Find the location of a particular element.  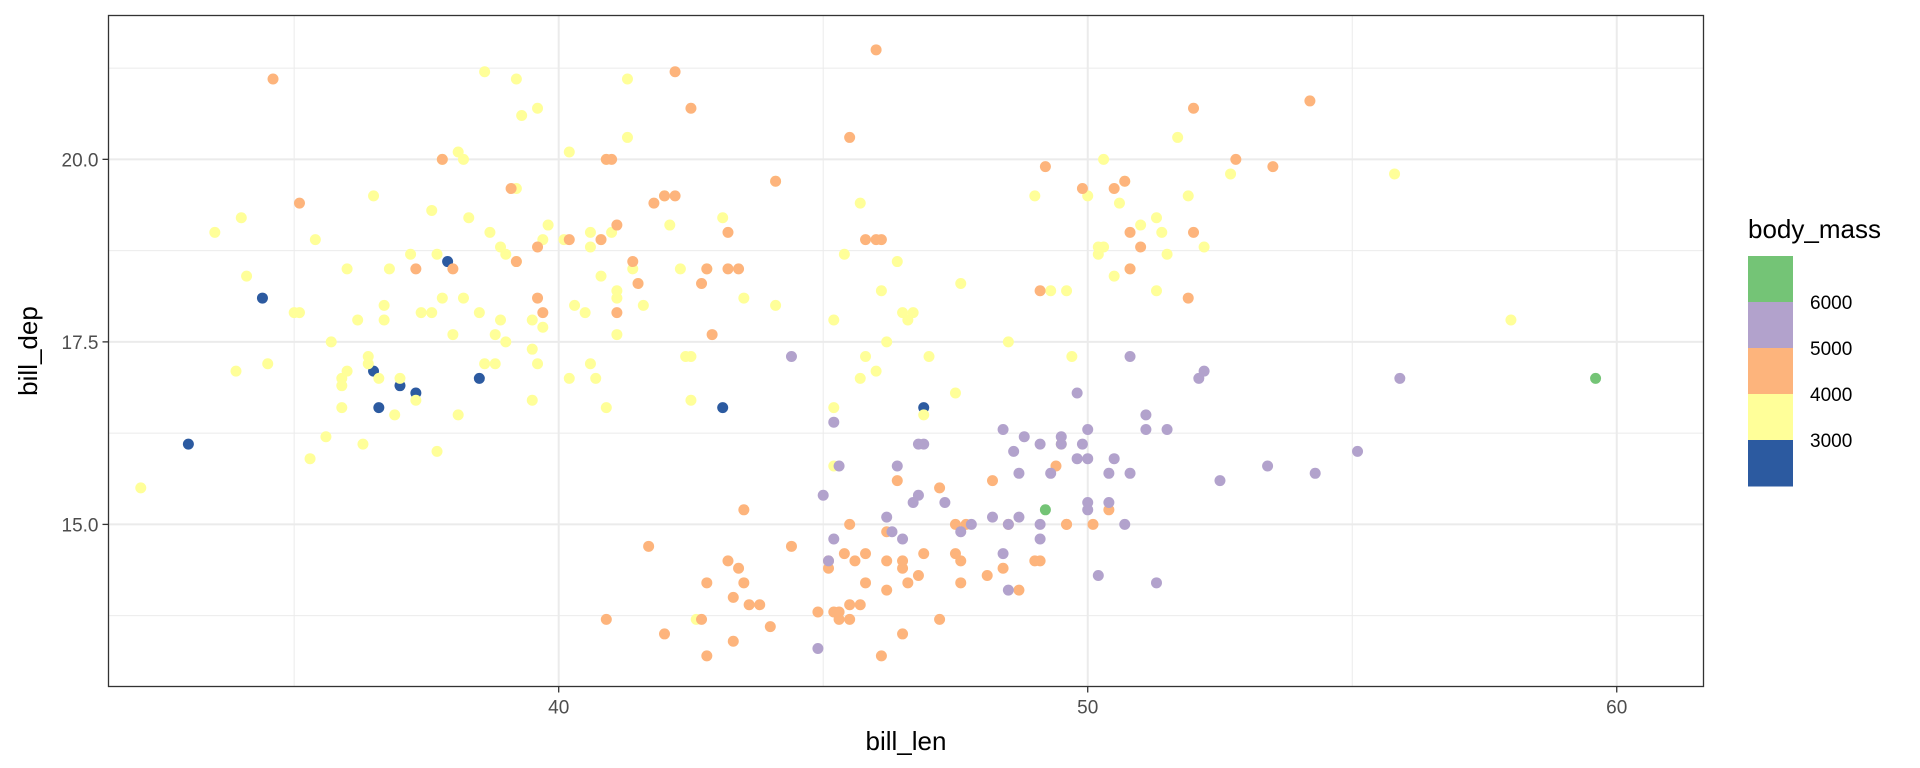

y-tick-label: 20.0 is located at coordinates (80, 160).